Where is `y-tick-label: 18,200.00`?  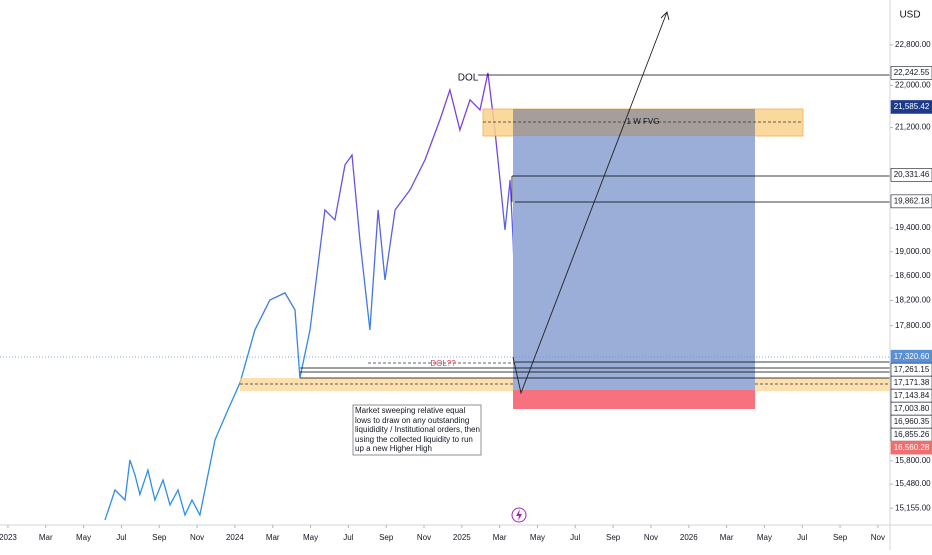
y-tick-label: 18,200.00 is located at coordinates (913, 300).